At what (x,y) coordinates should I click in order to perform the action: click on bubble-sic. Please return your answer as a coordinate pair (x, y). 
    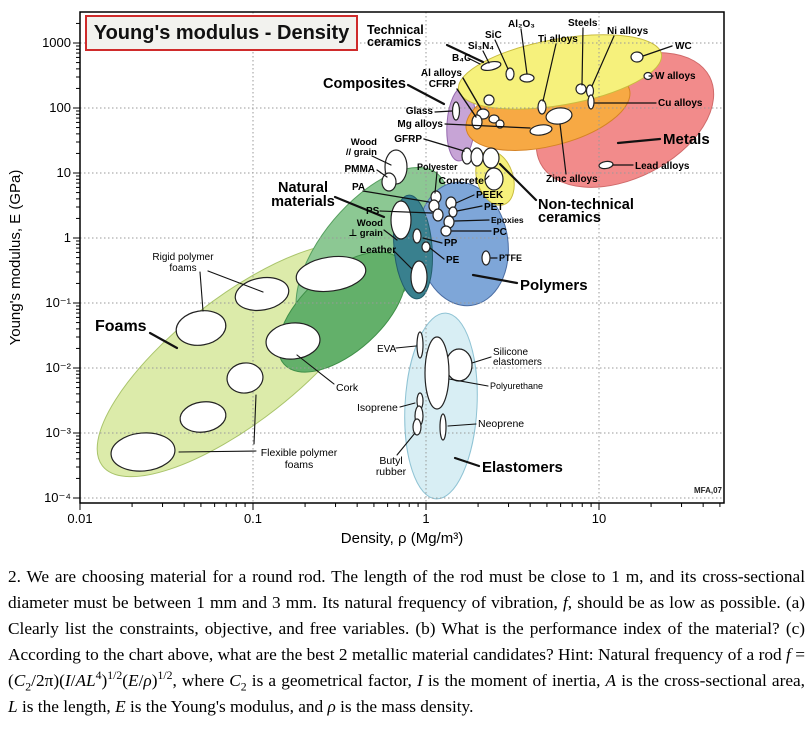
    Looking at the image, I should click on (510, 74).